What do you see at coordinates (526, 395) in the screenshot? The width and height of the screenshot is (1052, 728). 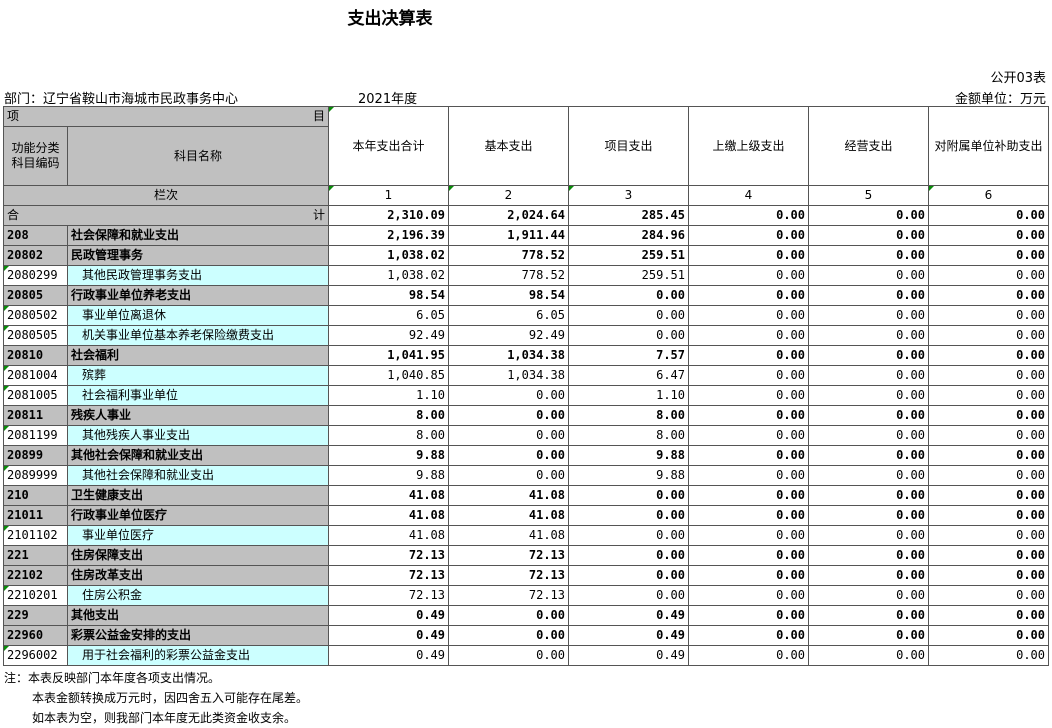 I see `table-row: 2081005 社会福利事业单位 1.10 0.00 1.10 0.00 0.00 0.00` at bounding box center [526, 395].